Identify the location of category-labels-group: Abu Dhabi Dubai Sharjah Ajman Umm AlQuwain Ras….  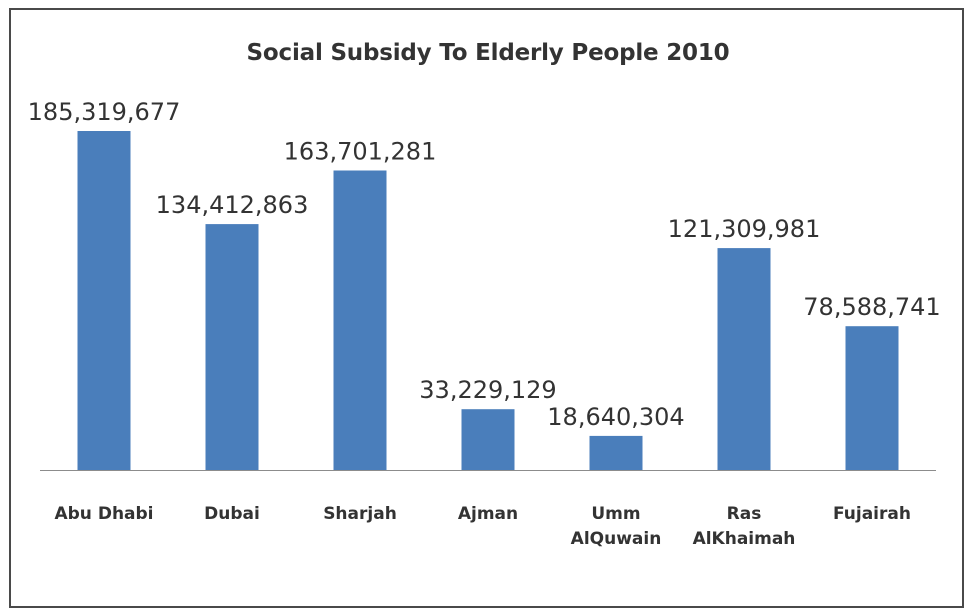
(482, 526).